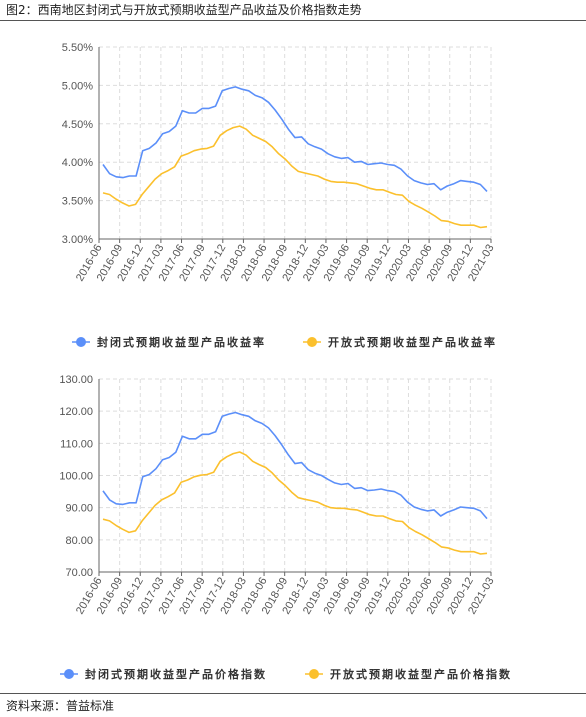 The image size is (586, 717). Describe the element at coordinates (77, 202) in the screenshot. I see `y-tick-label: 3.50%` at that location.